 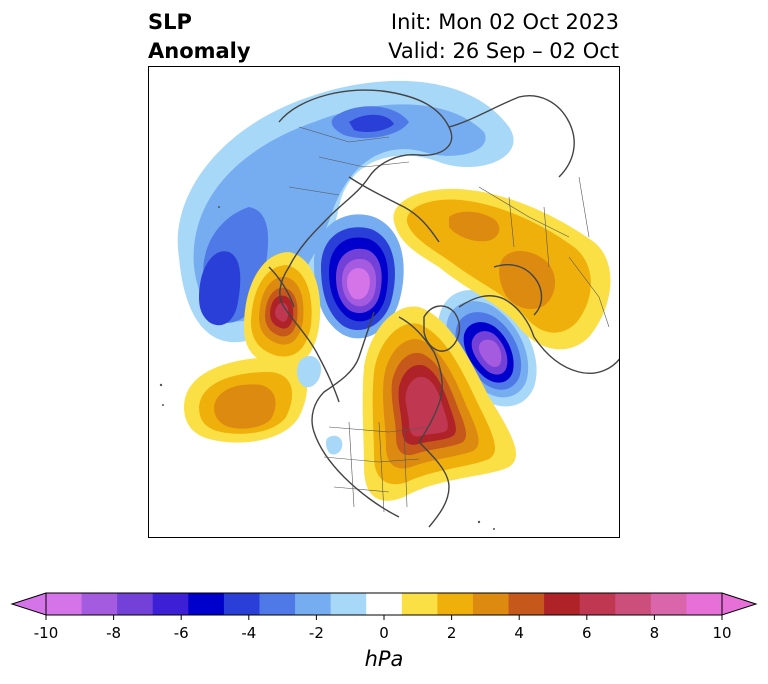 I want to click on colorbar-tick-label: 10, so click(x=722, y=633).